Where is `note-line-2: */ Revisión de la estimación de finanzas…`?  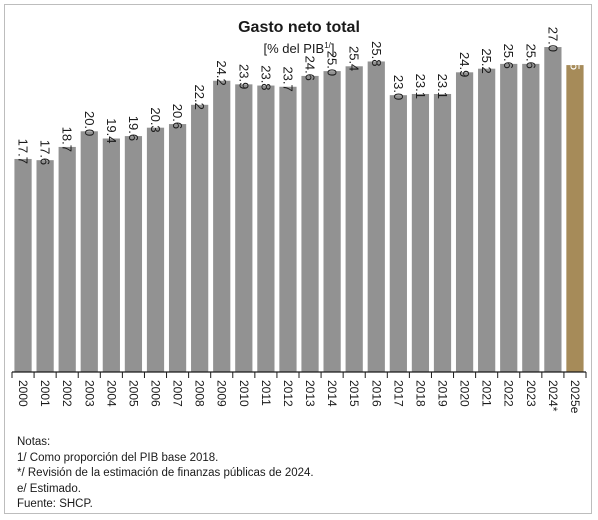
note-line-2: */ Revisión de la estimación de finanzas… is located at coordinates (165, 473).